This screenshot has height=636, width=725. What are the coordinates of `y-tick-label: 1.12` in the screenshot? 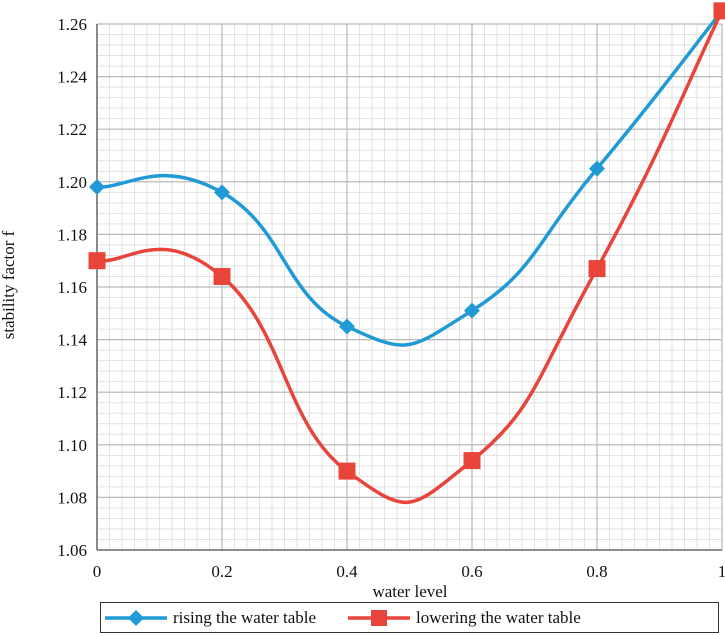 It's located at (72, 392).